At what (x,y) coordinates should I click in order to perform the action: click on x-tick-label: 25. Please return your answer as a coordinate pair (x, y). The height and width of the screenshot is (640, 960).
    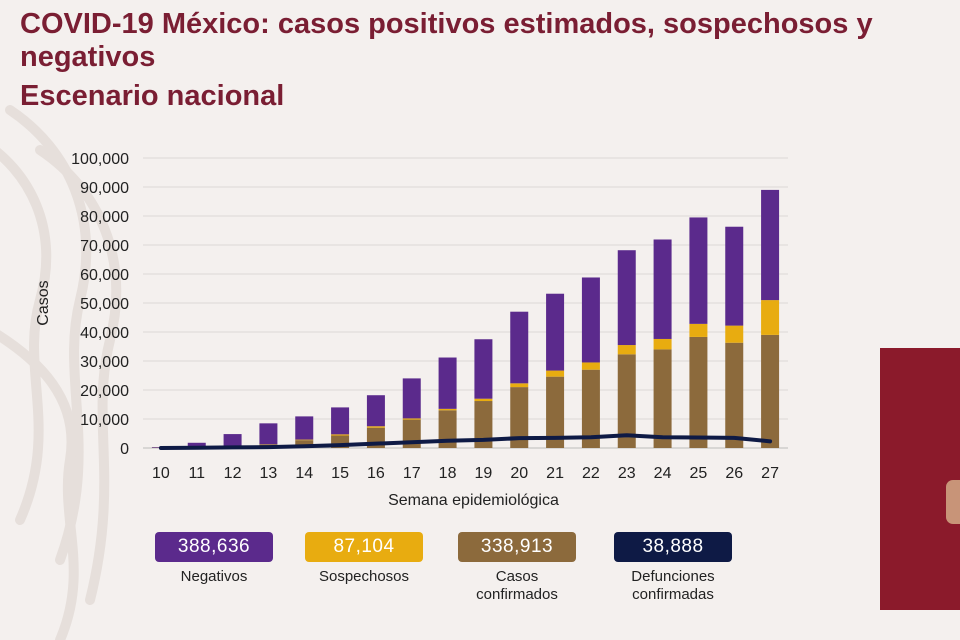
    Looking at the image, I should click on (699, 473).